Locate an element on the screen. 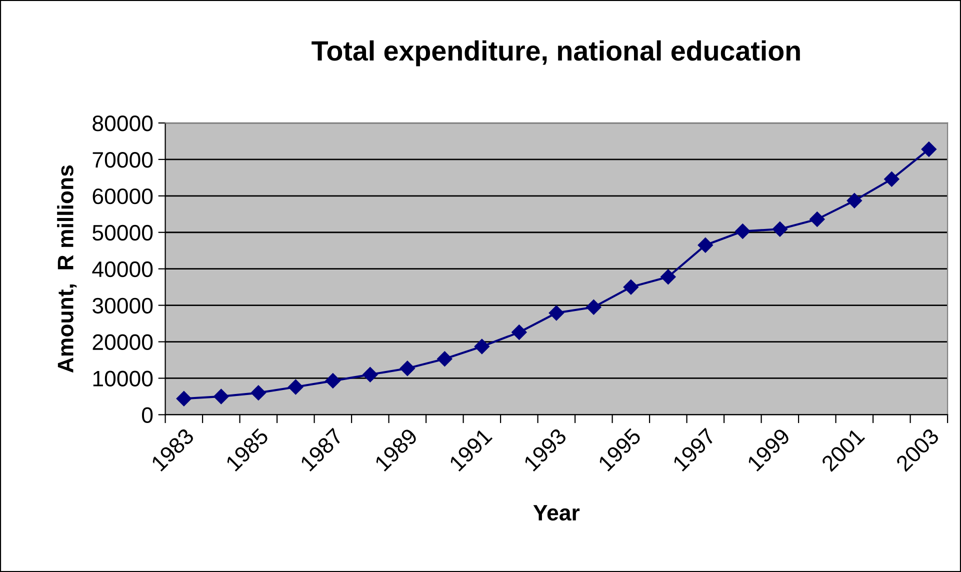 The image size is (961, 572). y-tick-label: 10000 is located at coordinates (123, 378).